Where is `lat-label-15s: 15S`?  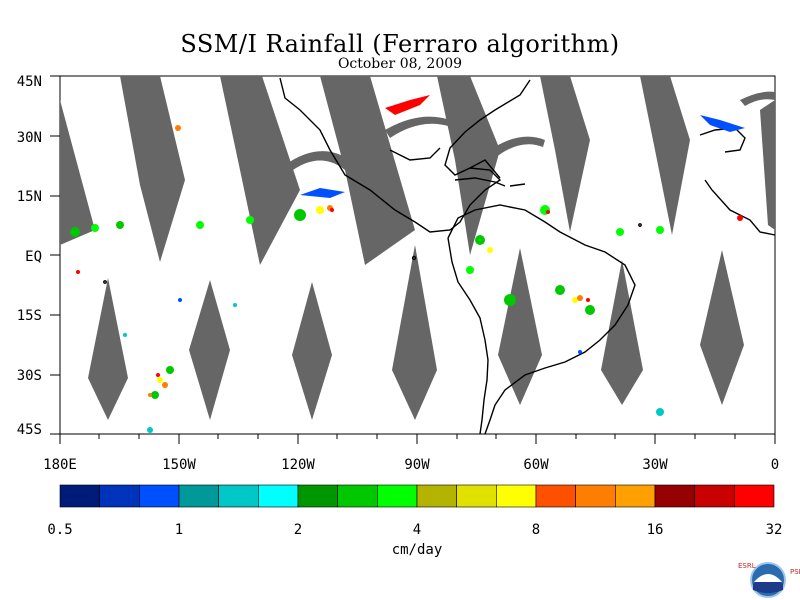
lat-label-15s: 15S is located at coordinates (29, 316).